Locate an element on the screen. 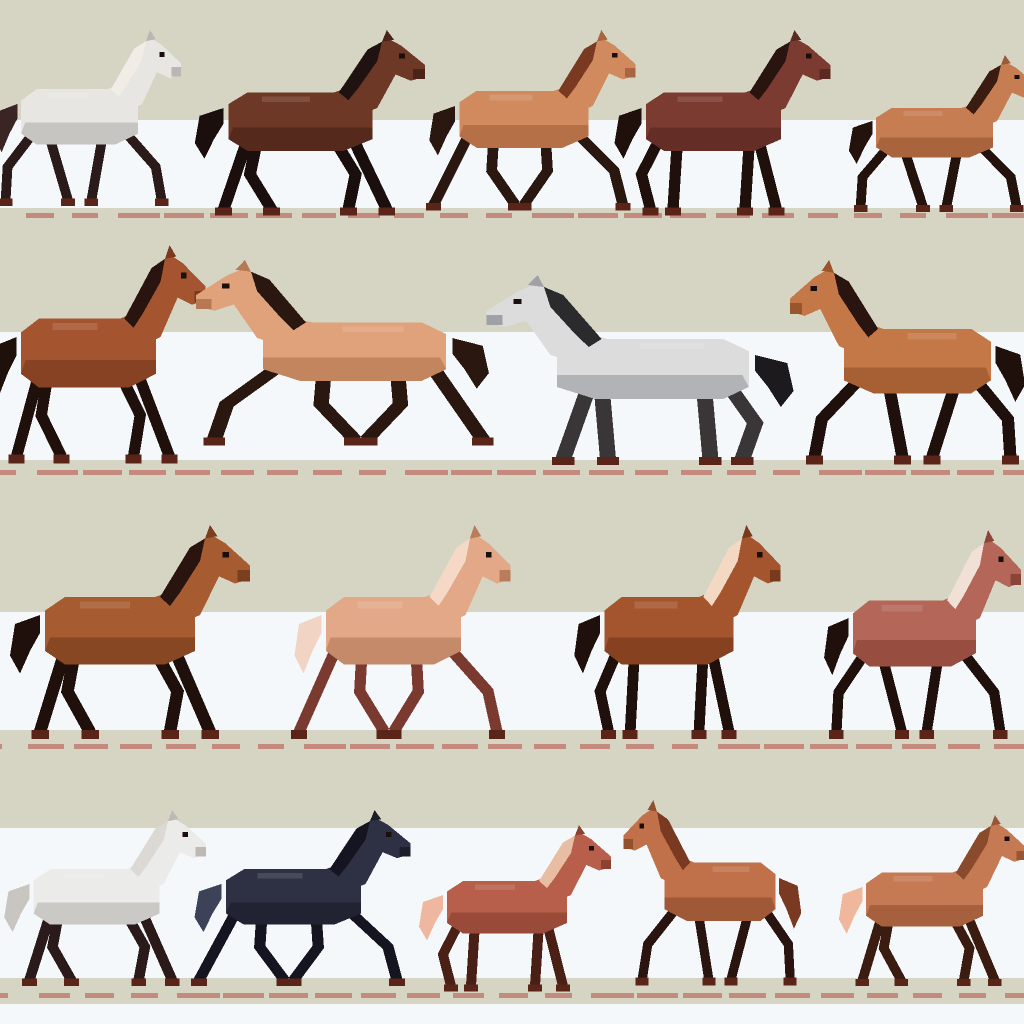  horse-dark-bay-icon is located at coordinates (310, 123).